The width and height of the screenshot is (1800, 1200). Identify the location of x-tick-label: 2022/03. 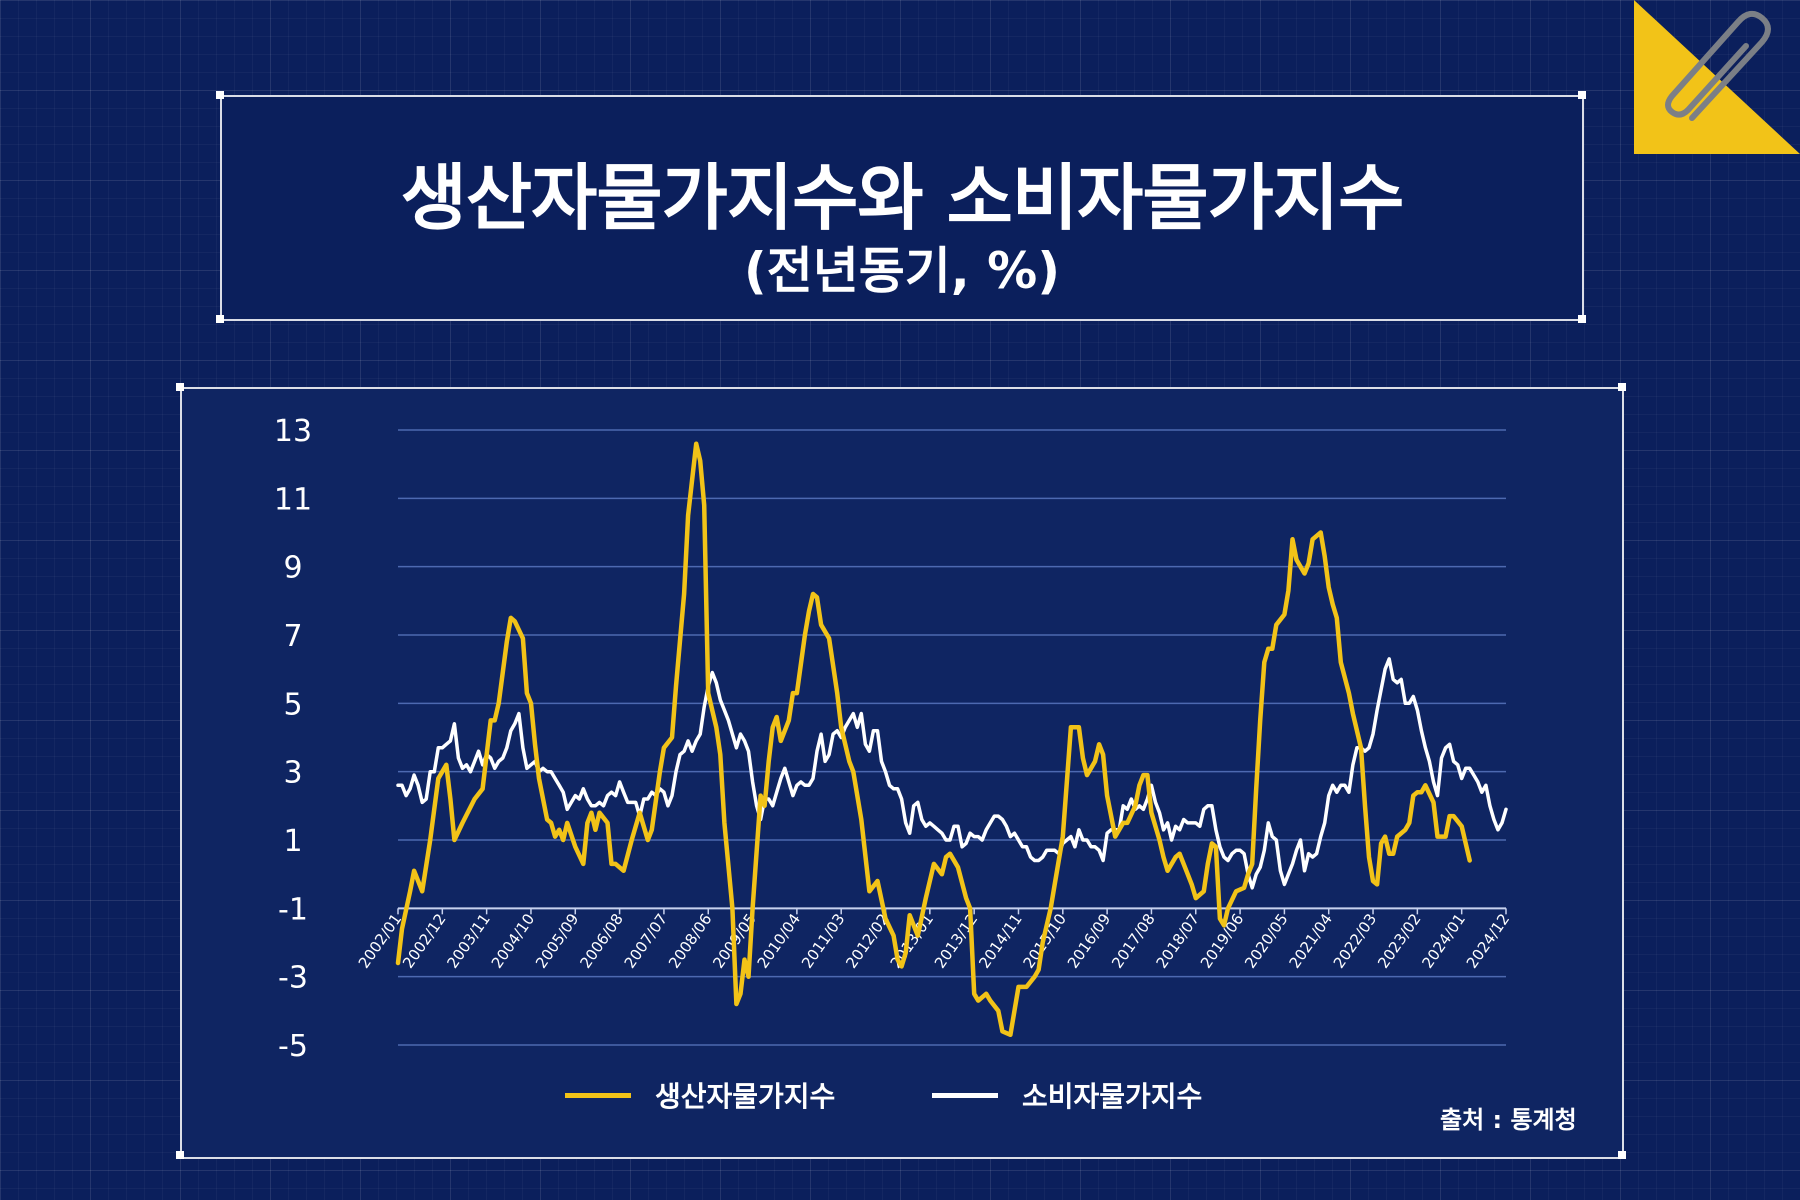
(1355, 940).